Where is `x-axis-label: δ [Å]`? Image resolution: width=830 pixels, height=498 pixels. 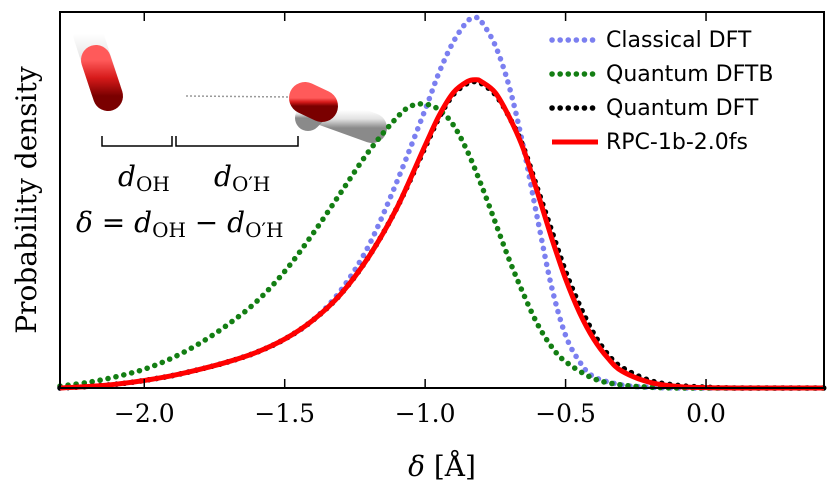
x-axis-label: δ [Å] is located at coordinates (442, 466).